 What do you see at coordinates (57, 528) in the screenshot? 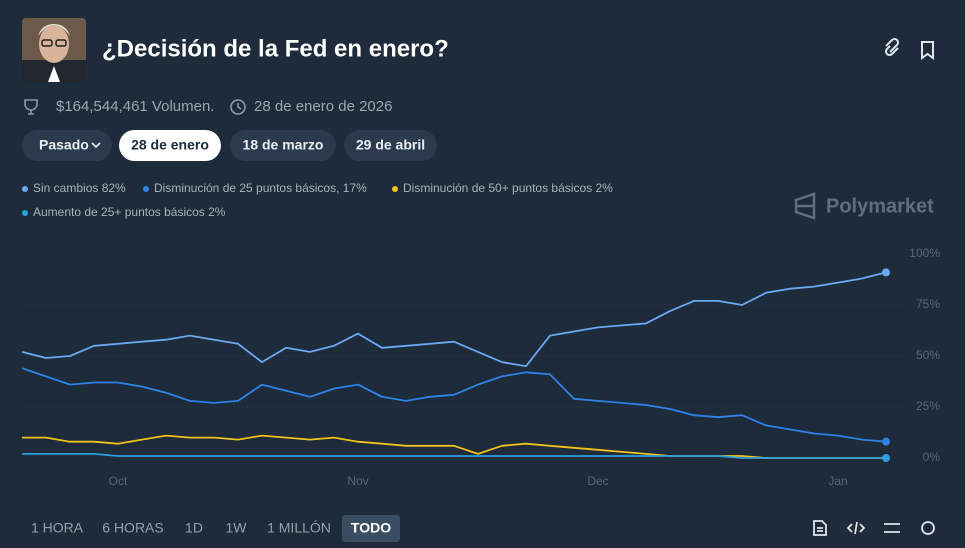
I see `range-button: 1 HORA` at bounding box center [57, 528].